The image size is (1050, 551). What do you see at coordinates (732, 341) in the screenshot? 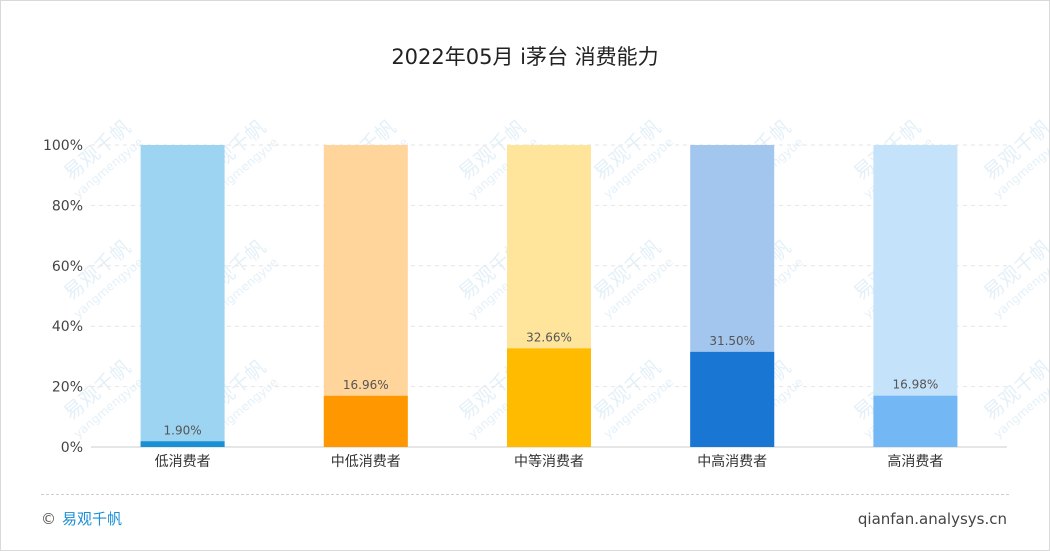
I see `data-label: 31.50%` at bounding box center [732, 341].